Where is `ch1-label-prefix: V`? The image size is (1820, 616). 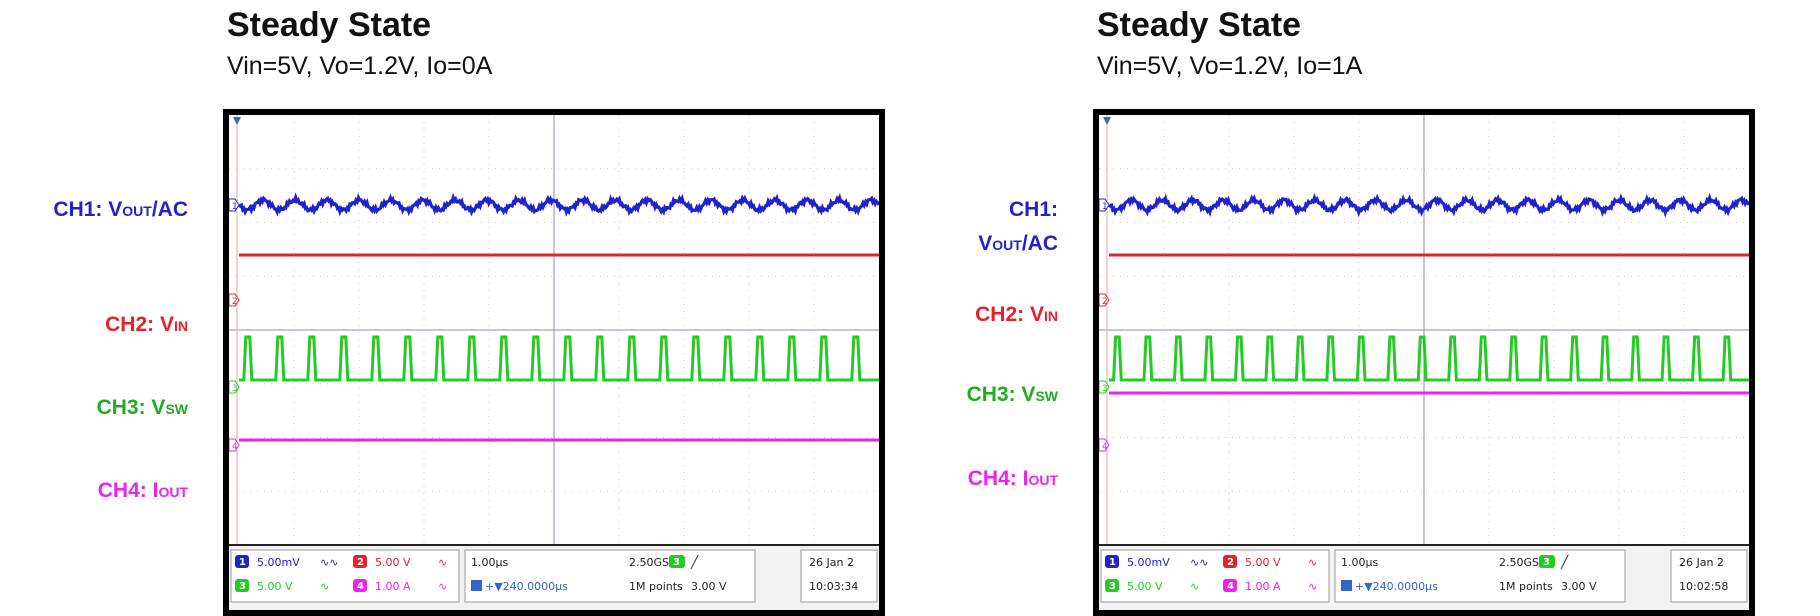 ch1-label-prefix: V is located at coordinates (985, 243).